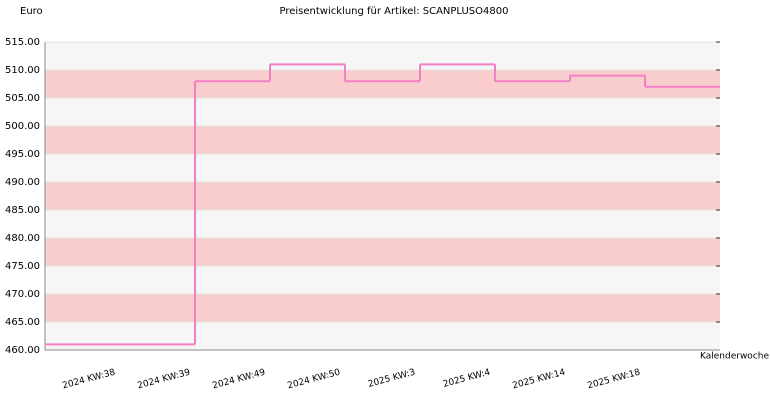 The height and width of the screenshot is (400, 770). I want to click on y-tick-label: 470.00, so click(22, 294).